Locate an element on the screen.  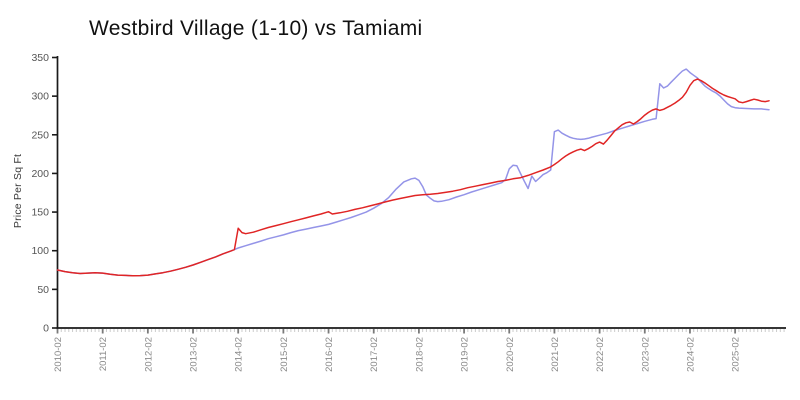
x-tick-label: 2024-02 is located at coordinates (690, 354).